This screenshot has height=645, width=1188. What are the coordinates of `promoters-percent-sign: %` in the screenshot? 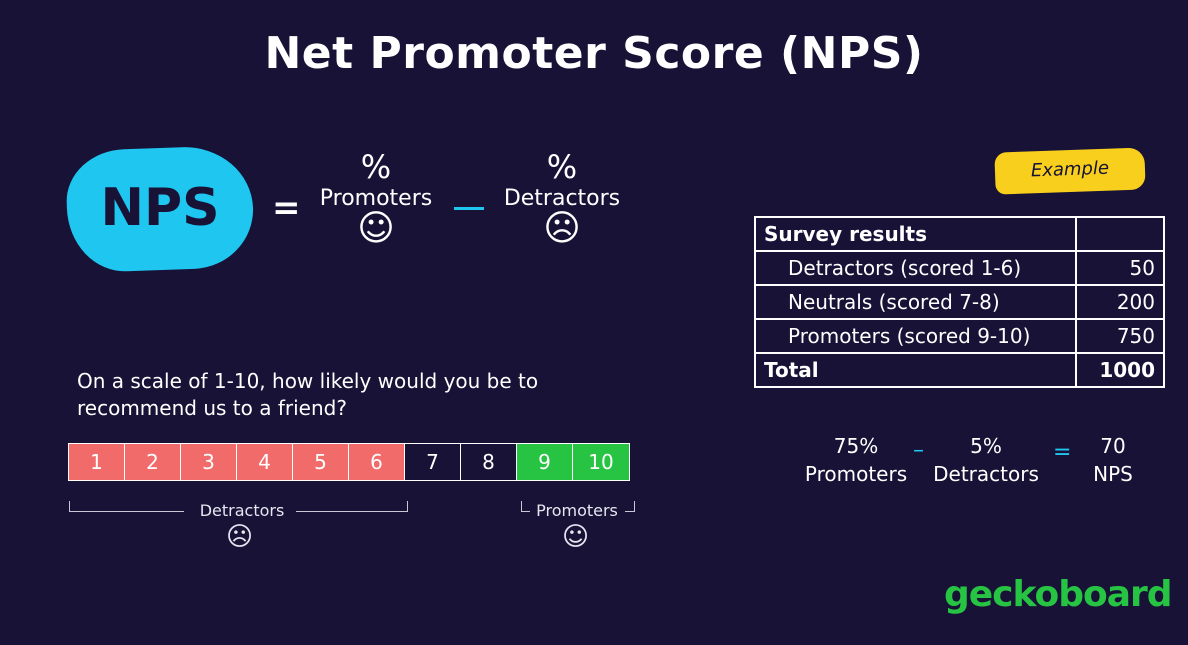 It's located at (376, 167).